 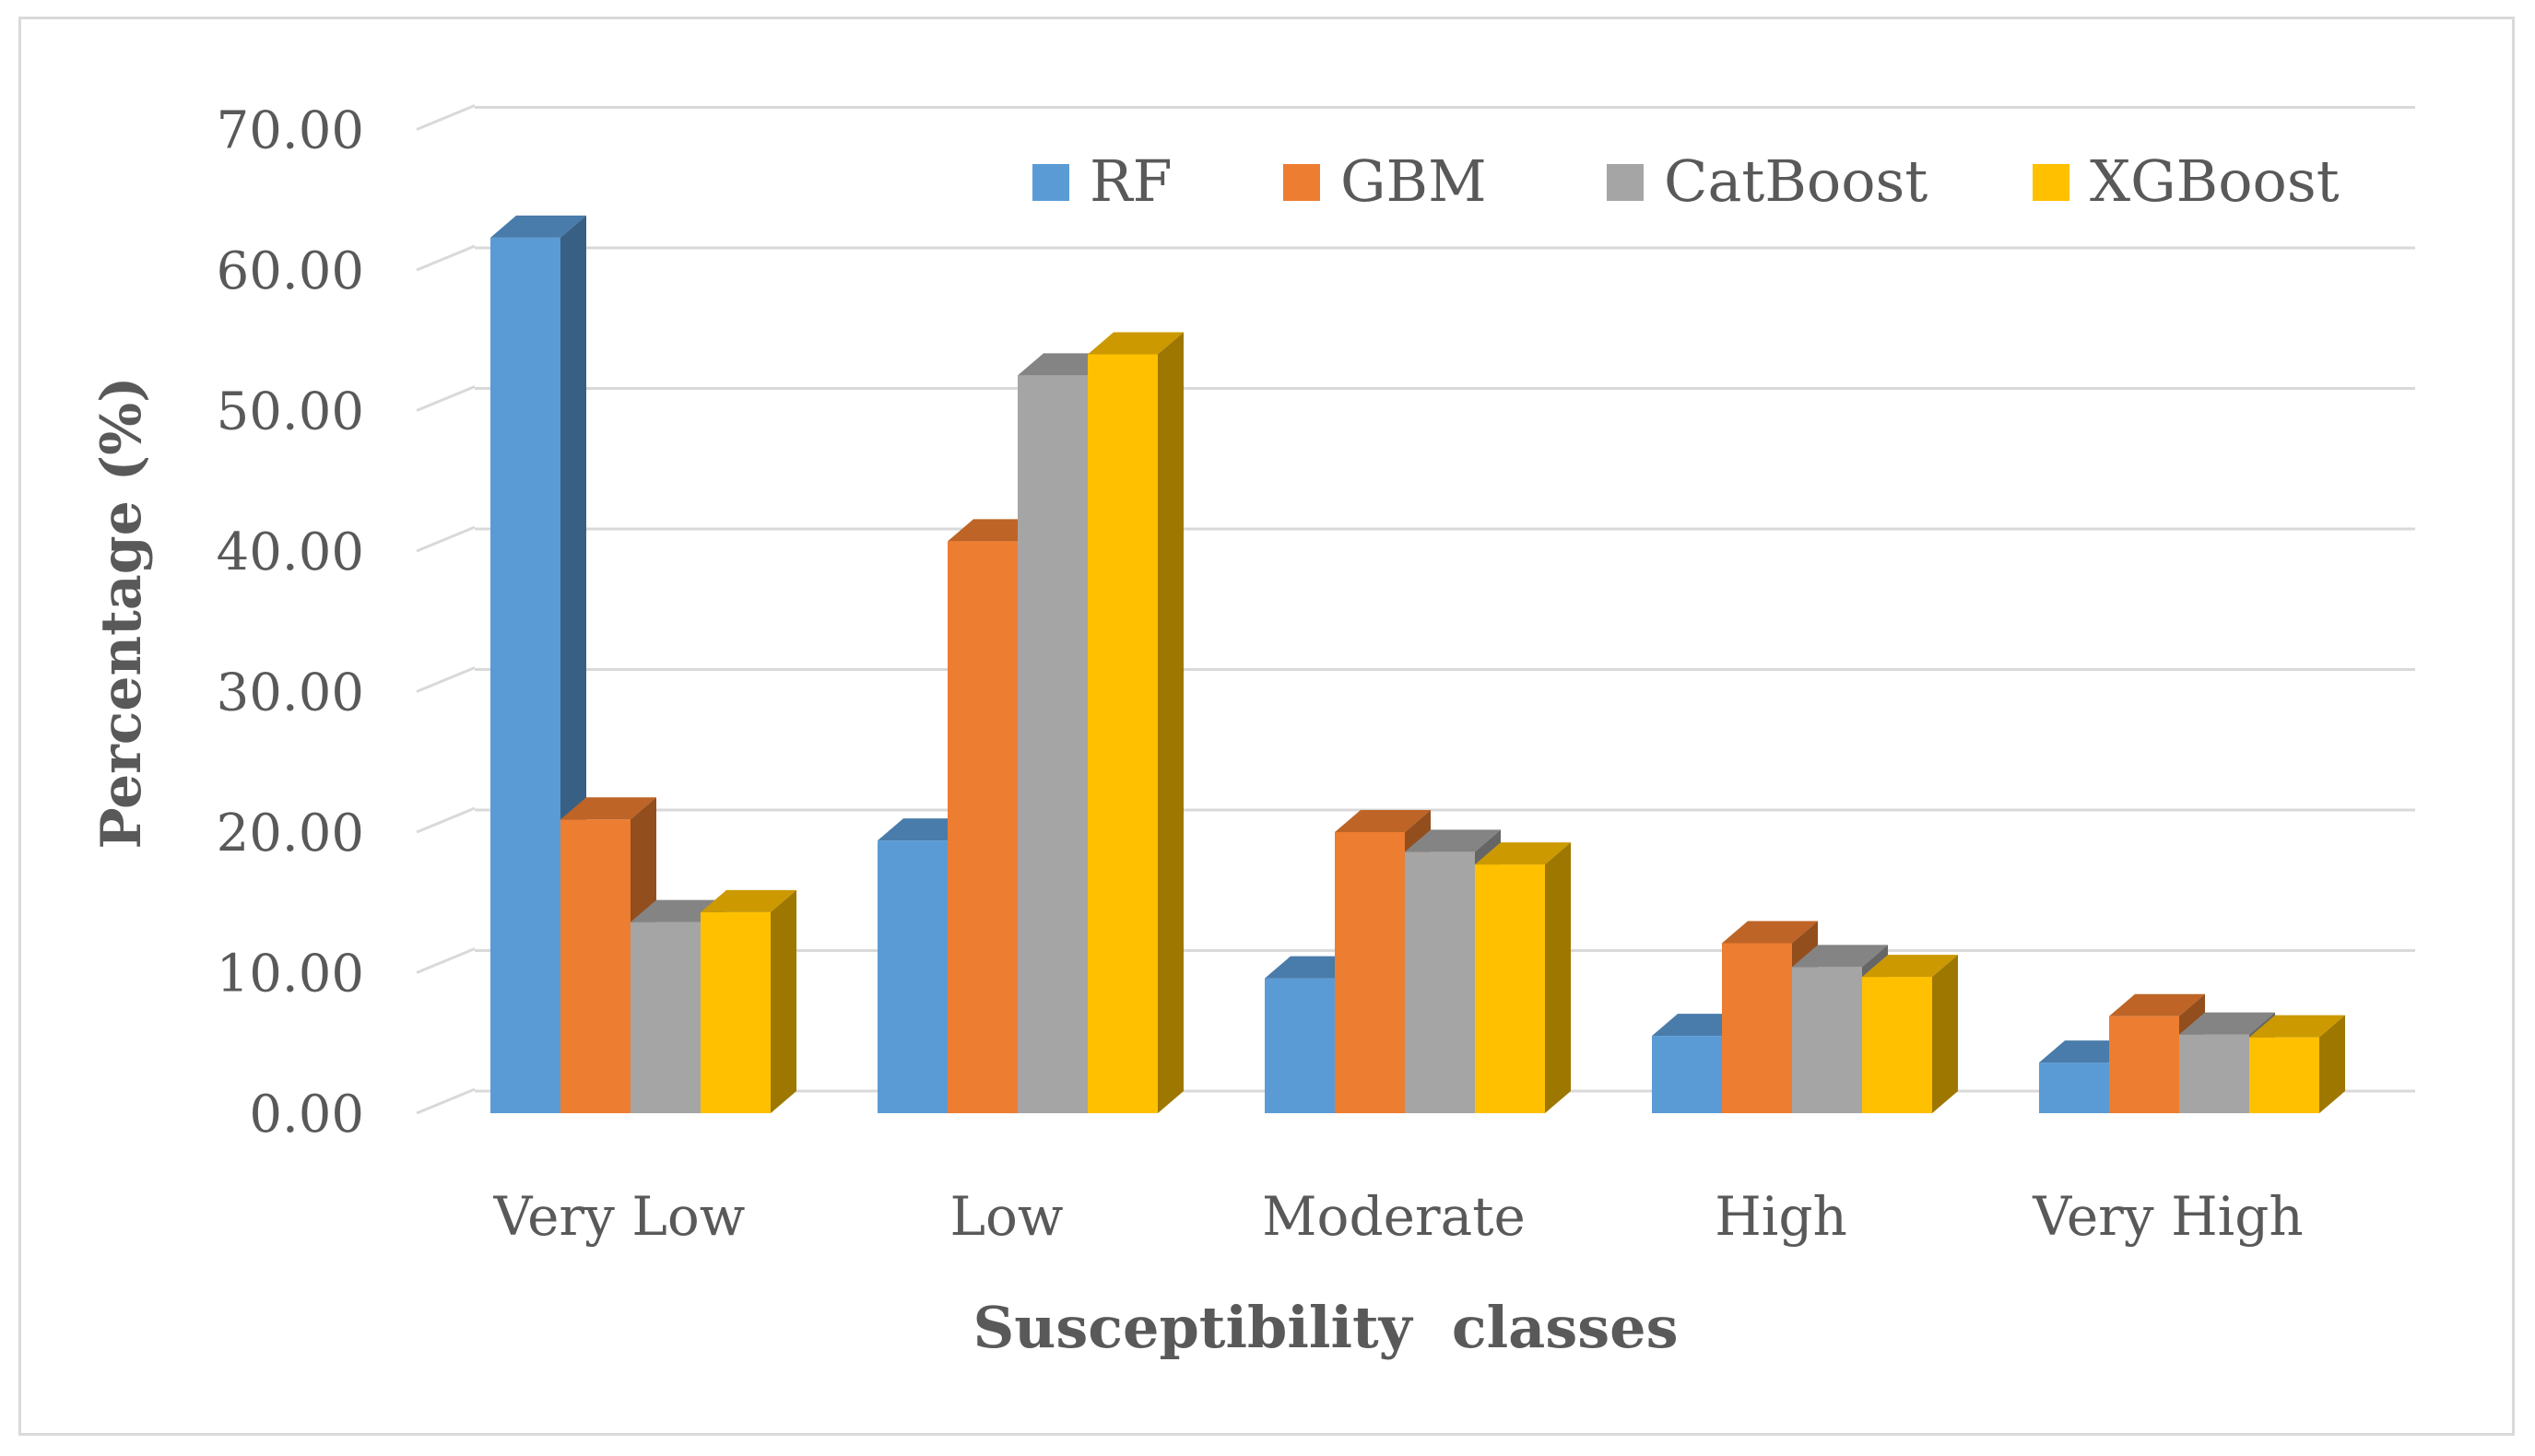 I want to click on x-tick-label: Very Low, so click(x=620, y=1216).